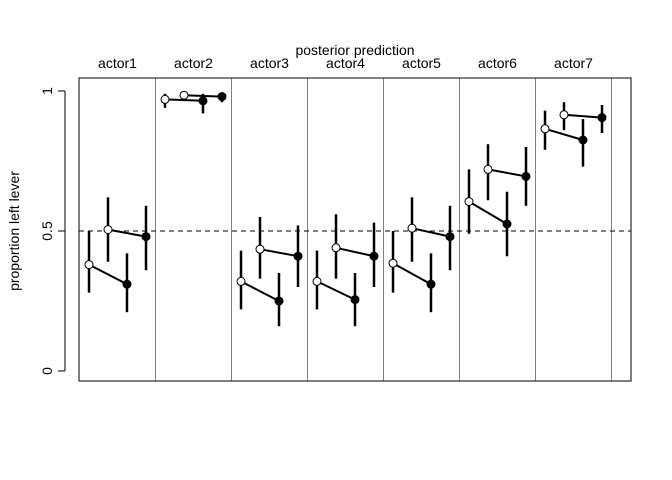  I want to click on actor-group-actor1, so click(117, 255).